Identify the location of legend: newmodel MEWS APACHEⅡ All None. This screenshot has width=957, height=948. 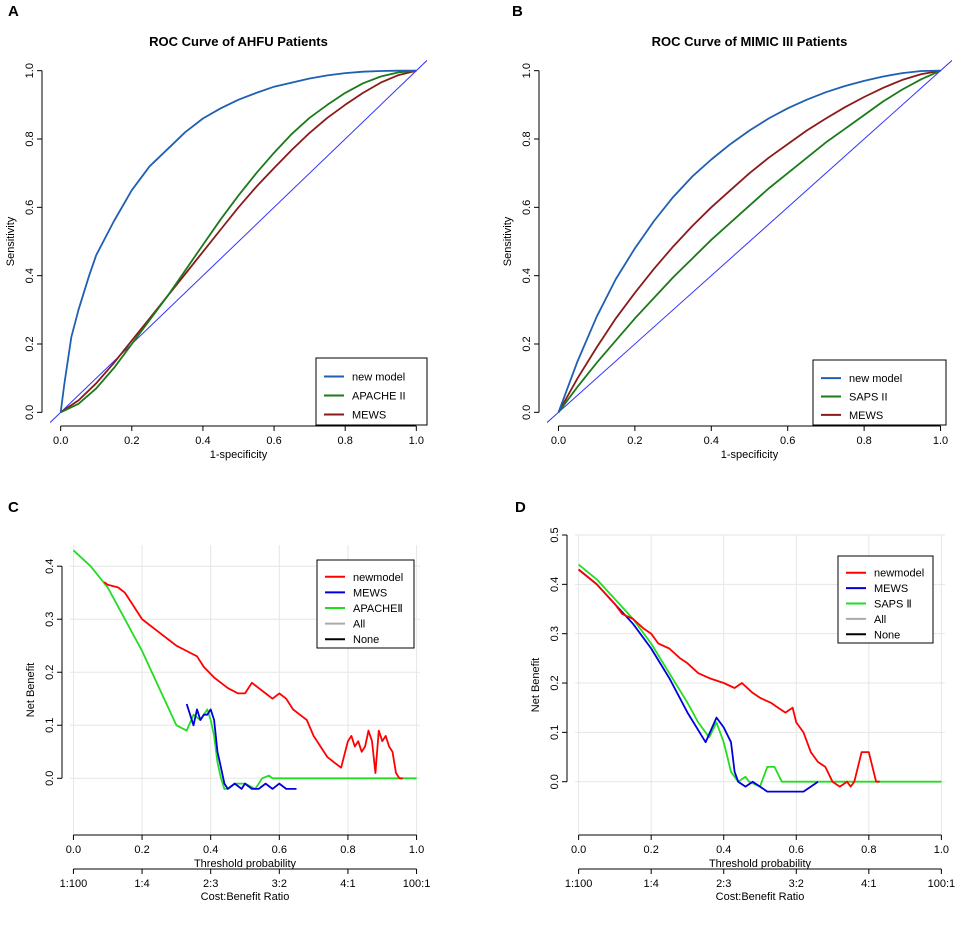
(365, 604).